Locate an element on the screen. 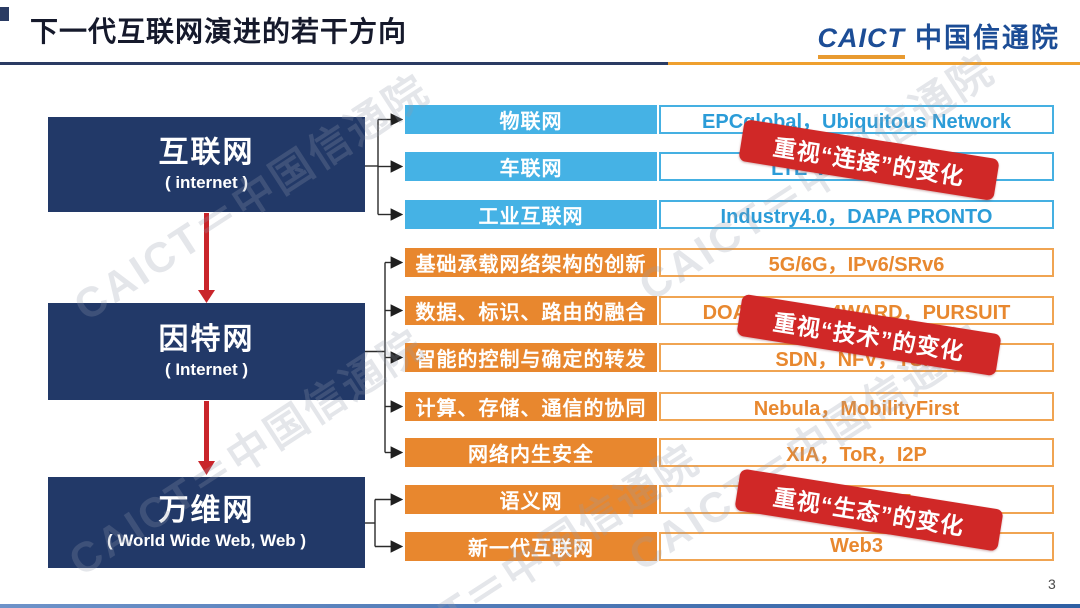 This screenshot has height=608, width=1080. topic-row: 物联网 is located at coordinates (531, 119).